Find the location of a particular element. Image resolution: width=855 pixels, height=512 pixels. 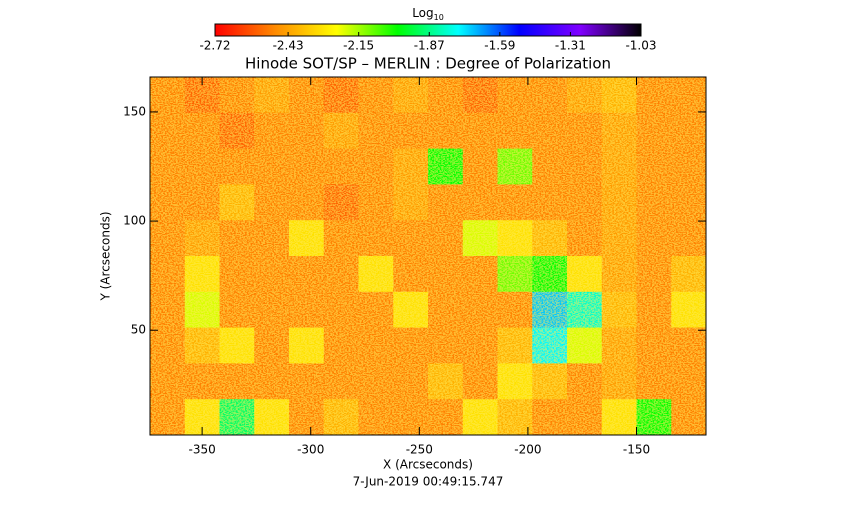

x-tick-label: -350 is located at coordinates (202, 450).